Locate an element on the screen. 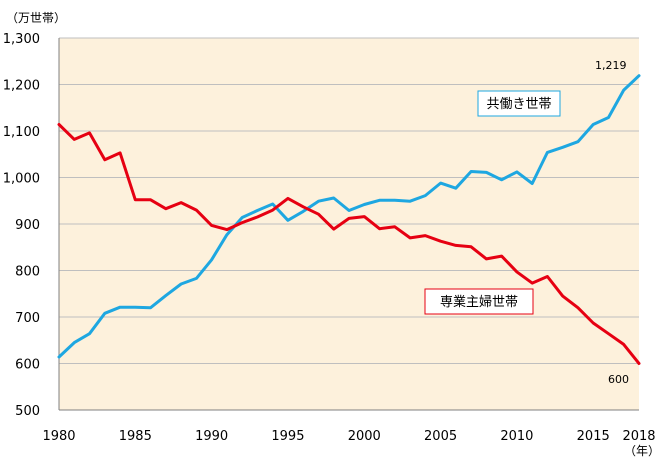 The height and width of the screenshot is (466, 662). y-axis-unit: （万世帯） is located at coordinates (36, 18).